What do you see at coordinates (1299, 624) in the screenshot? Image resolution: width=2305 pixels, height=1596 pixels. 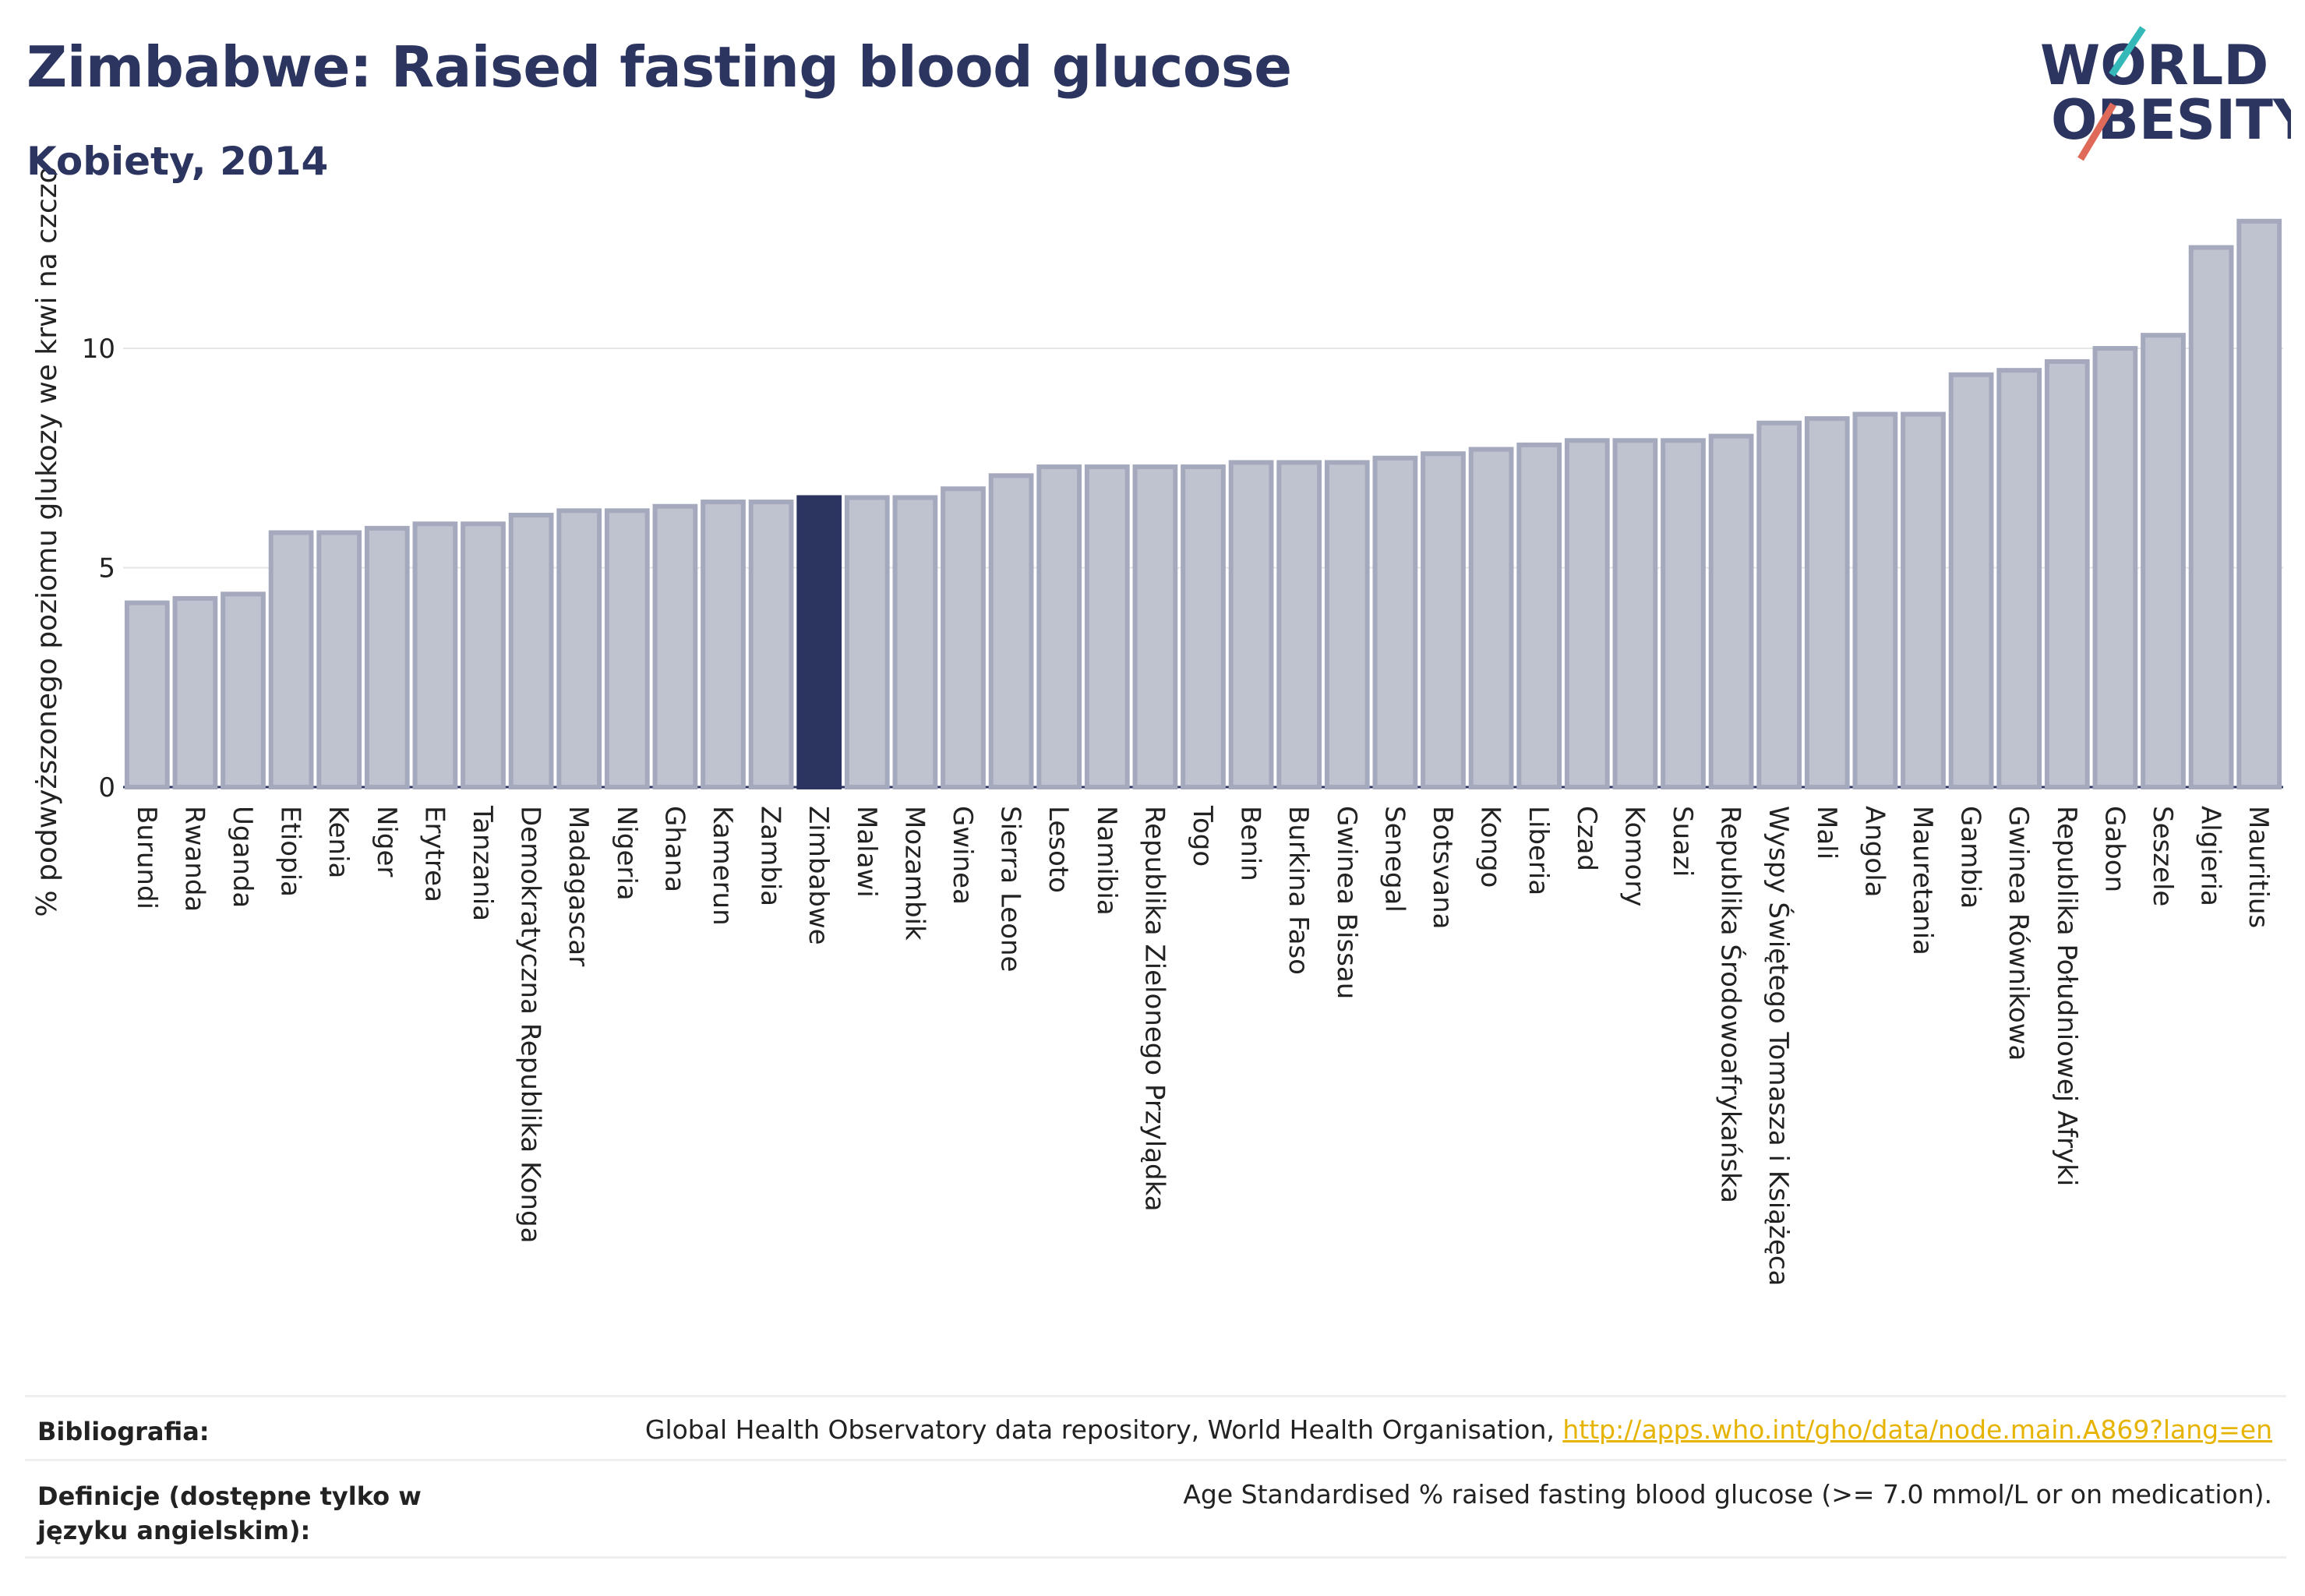 I see `bar-burkina-faso` at bounding box center [1299, 624].